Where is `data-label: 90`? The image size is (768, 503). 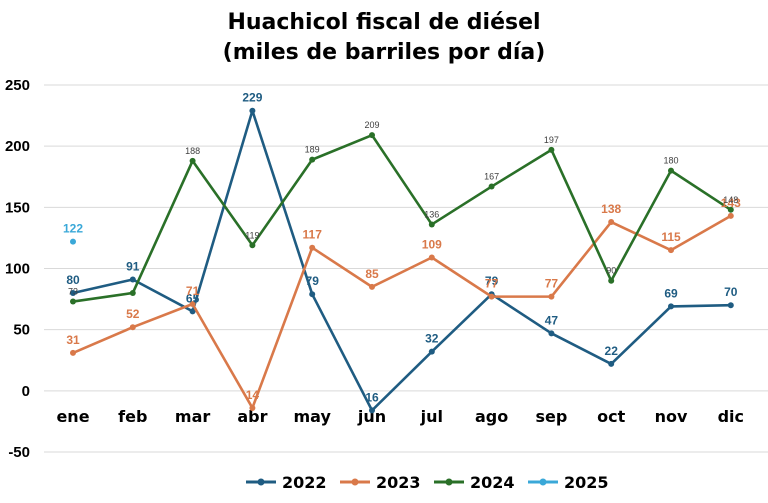
data-label: 90 is located at coordinates (611, 271).